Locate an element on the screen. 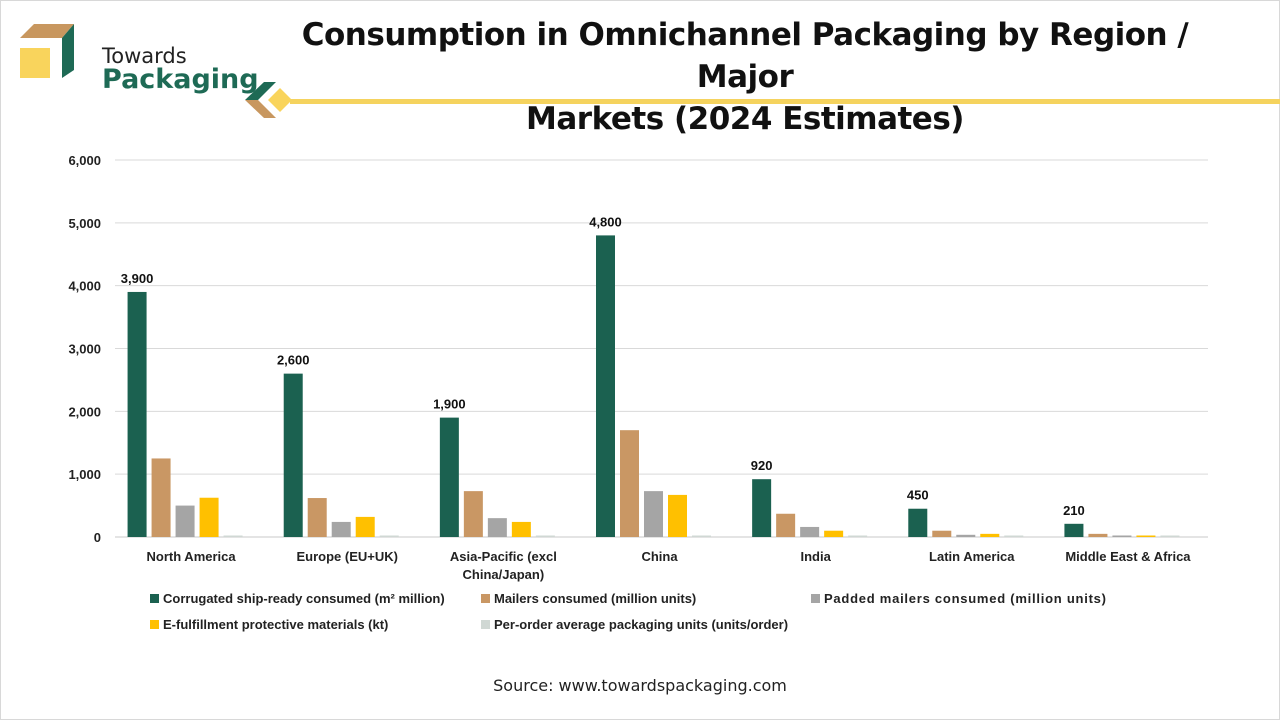 The image size is (1280, 720). source-note: Source: www.towardspackaging.com is located at coordinates (640, 685).